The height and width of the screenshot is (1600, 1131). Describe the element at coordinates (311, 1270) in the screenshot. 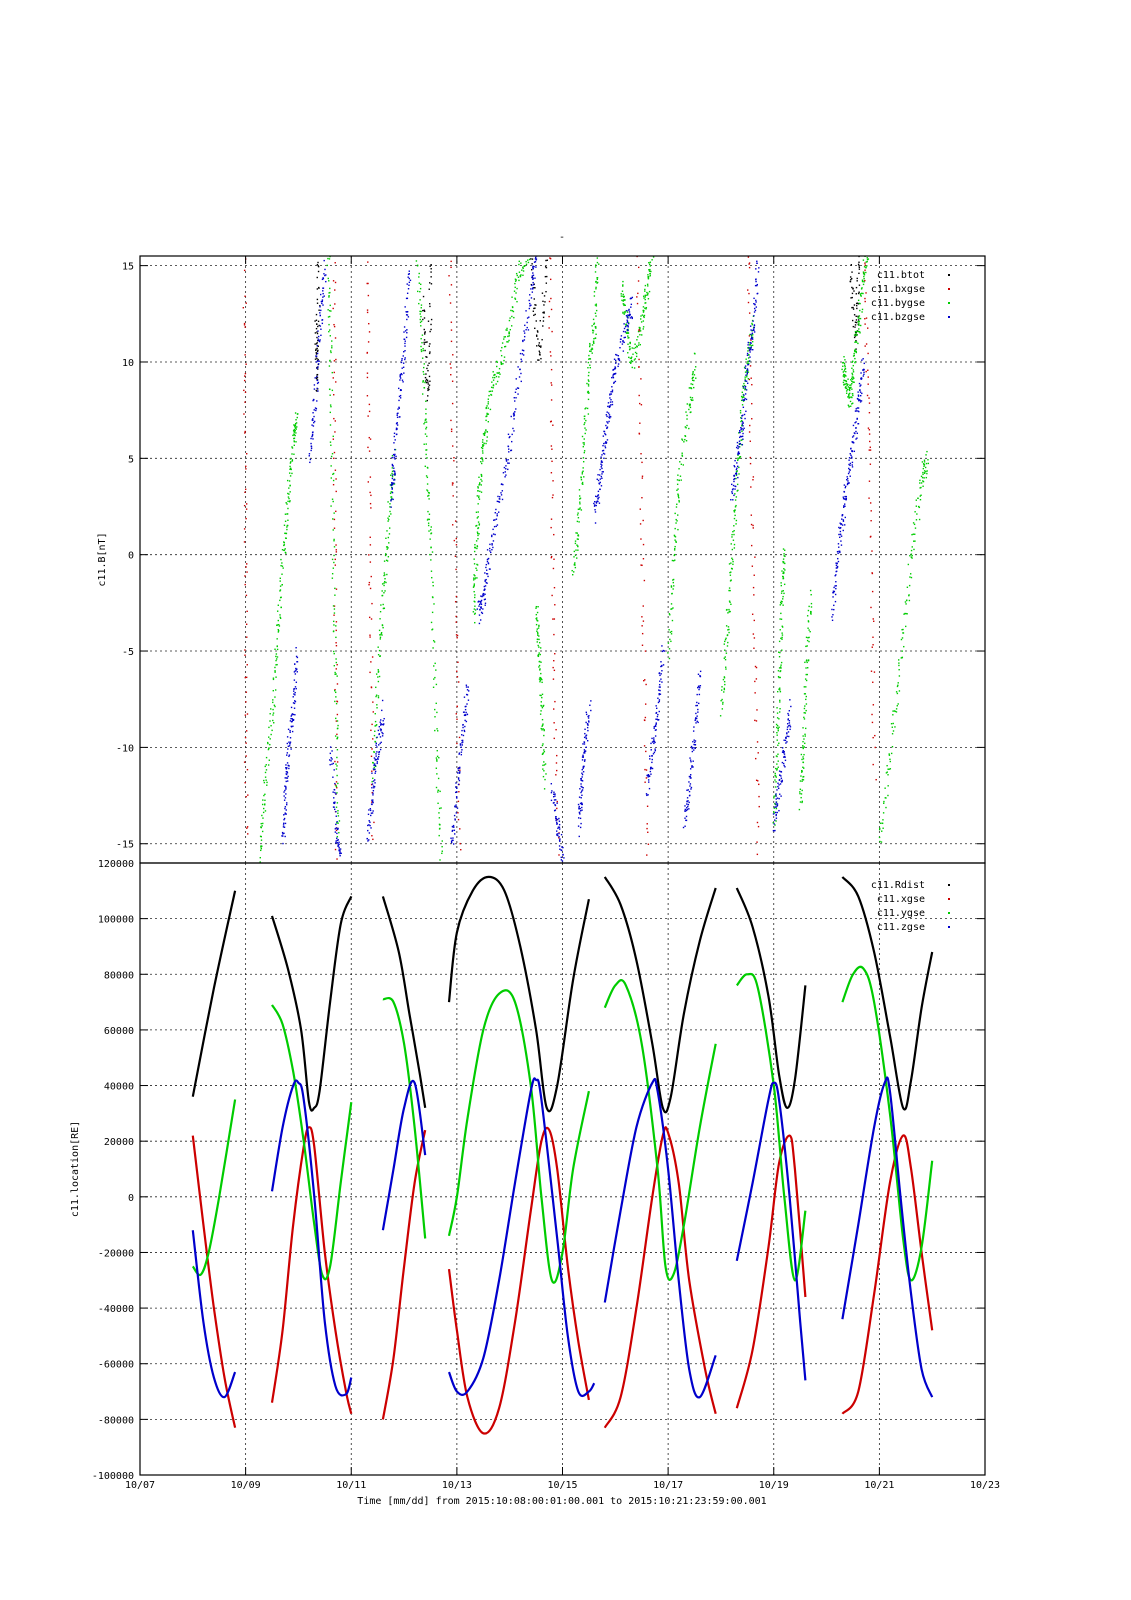

I see `series-line` at that location.